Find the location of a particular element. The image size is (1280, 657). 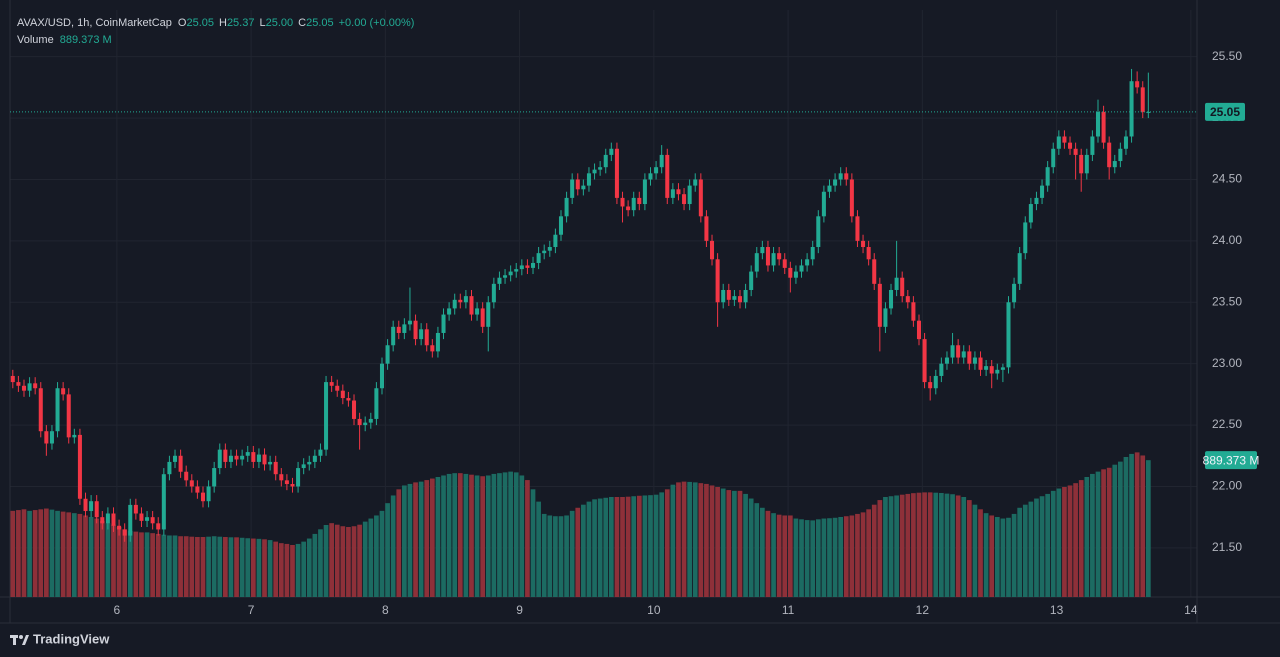

x-tick-label: 10 is located at coordinates (654, 610).